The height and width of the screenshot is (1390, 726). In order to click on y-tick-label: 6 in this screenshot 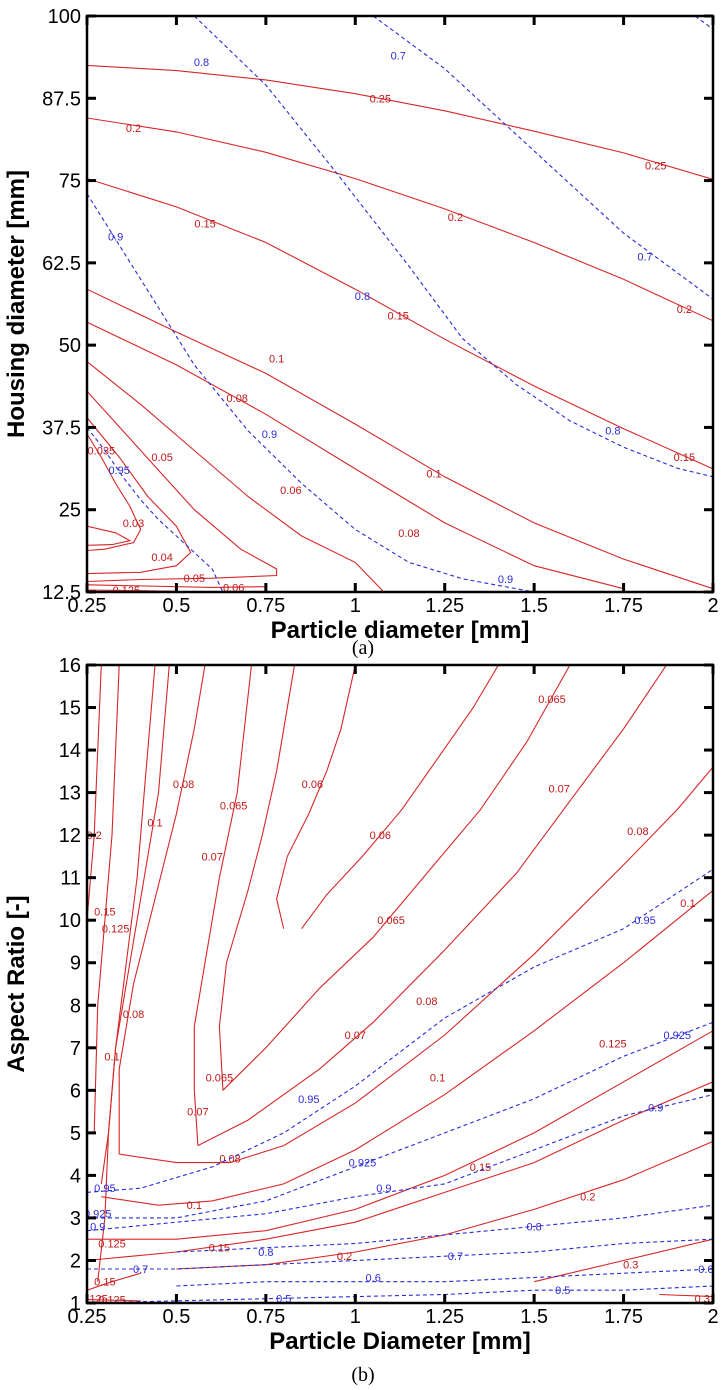, I will do `click(75, 1091)`.